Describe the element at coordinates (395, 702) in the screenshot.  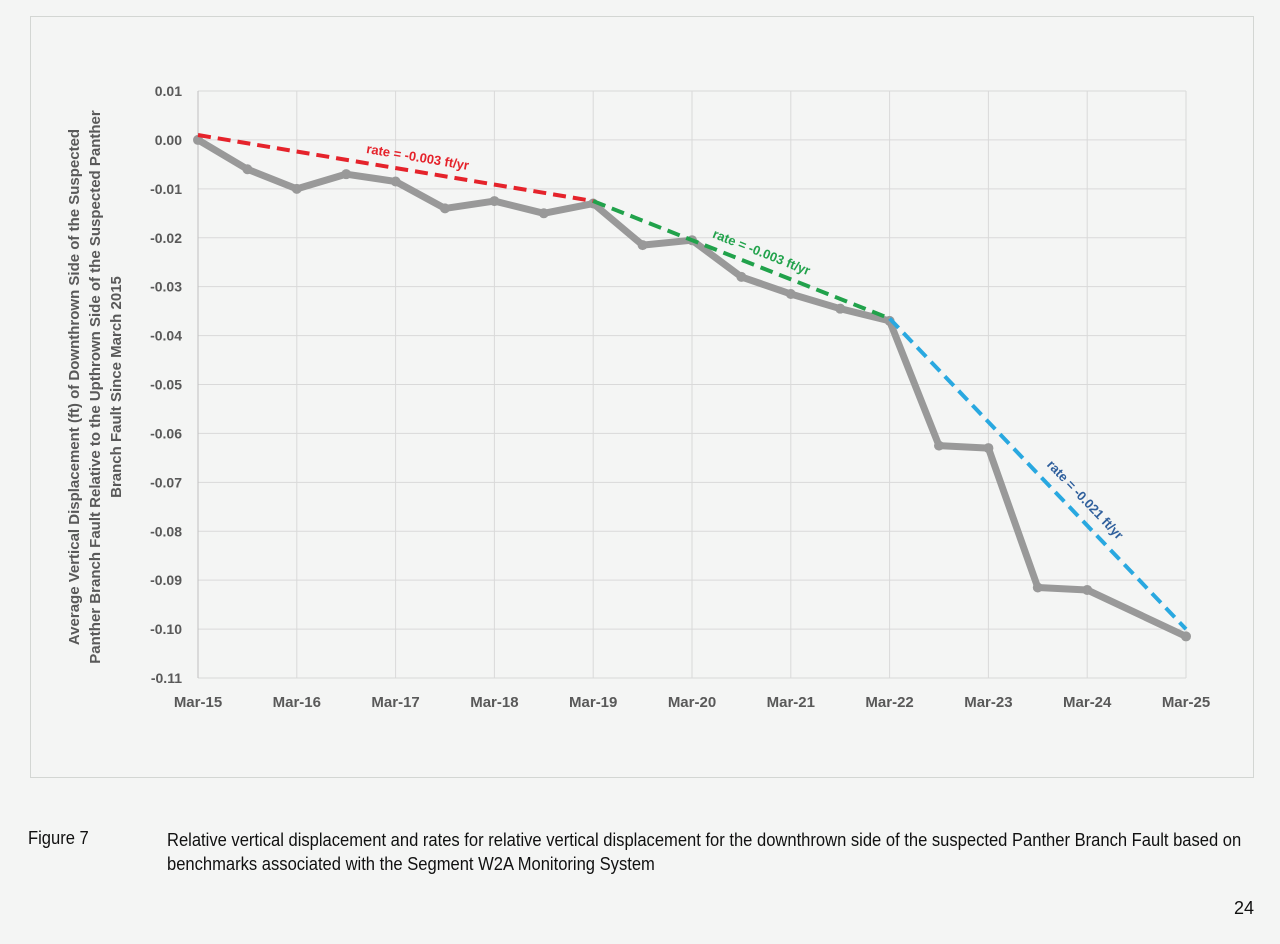
I see `x-tick-label: Mar-17` at that location.